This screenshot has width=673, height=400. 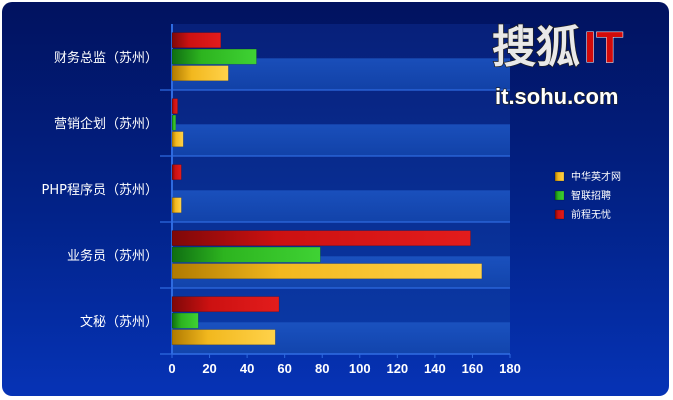 I want to click on watermark-url: it.sohu.com, so click(x=556, y=96).